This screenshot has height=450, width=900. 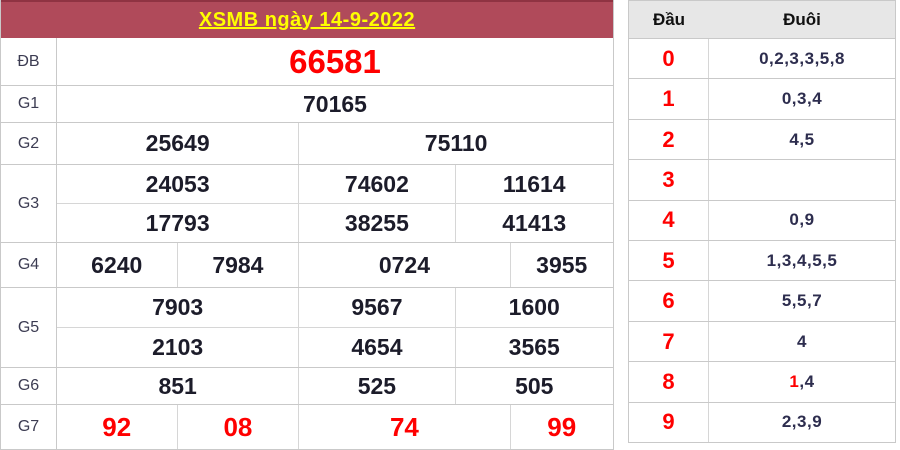 I want to click on prize-numbers-area: 66581, so click(x=335, y=61).